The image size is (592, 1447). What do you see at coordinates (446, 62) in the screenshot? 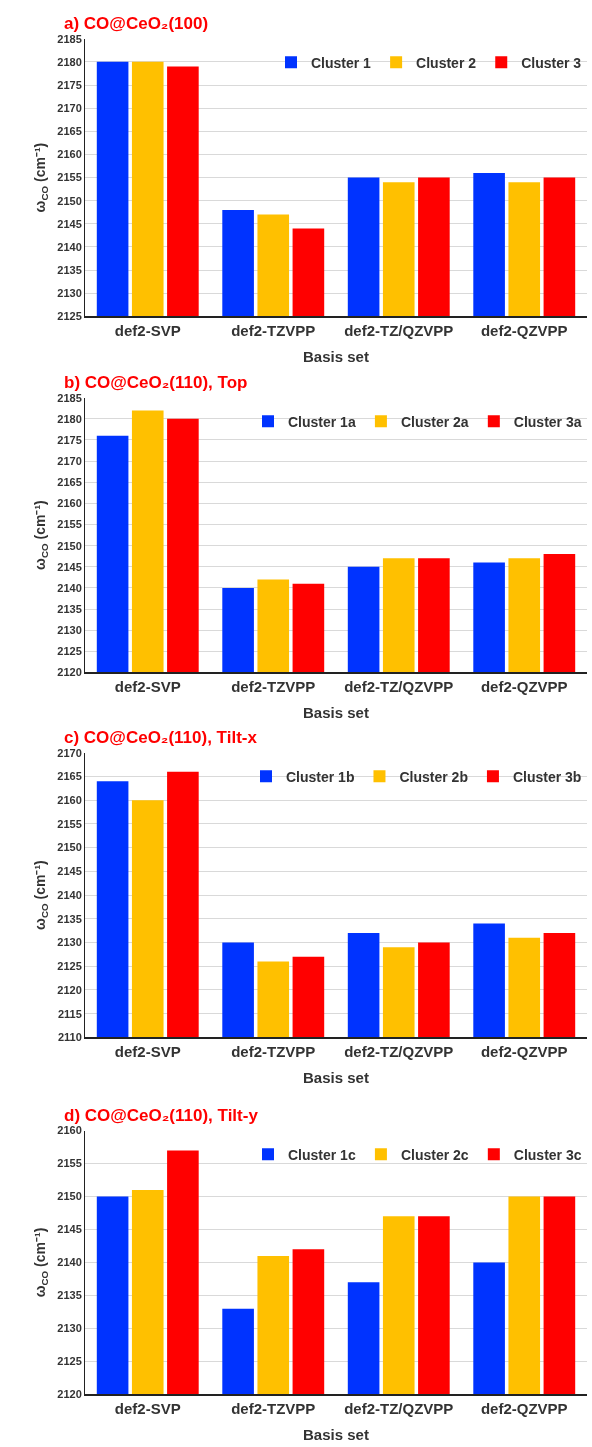
I see `legend-label: Cluster 2` at bounding box center [446, 62].